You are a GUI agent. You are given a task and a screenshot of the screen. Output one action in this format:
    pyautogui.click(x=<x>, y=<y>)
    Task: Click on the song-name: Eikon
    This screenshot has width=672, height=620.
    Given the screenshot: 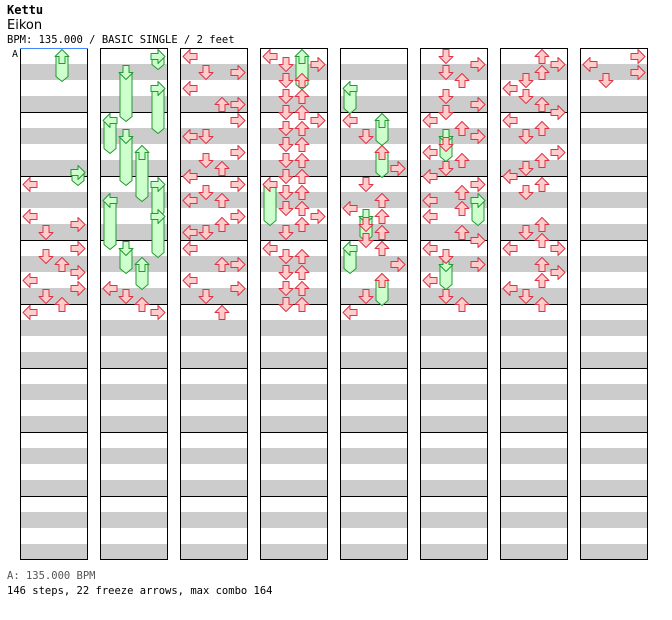 What is the action you would take?
    pyautogui.click(x=25, y=25)
    